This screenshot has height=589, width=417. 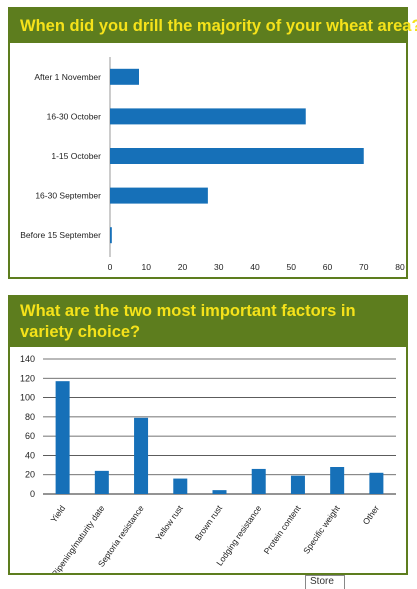 What do you see at coordinates (68, 196) in the screenshot?
I see `category-label: 16-30 September` at bounding box center [68, 196].